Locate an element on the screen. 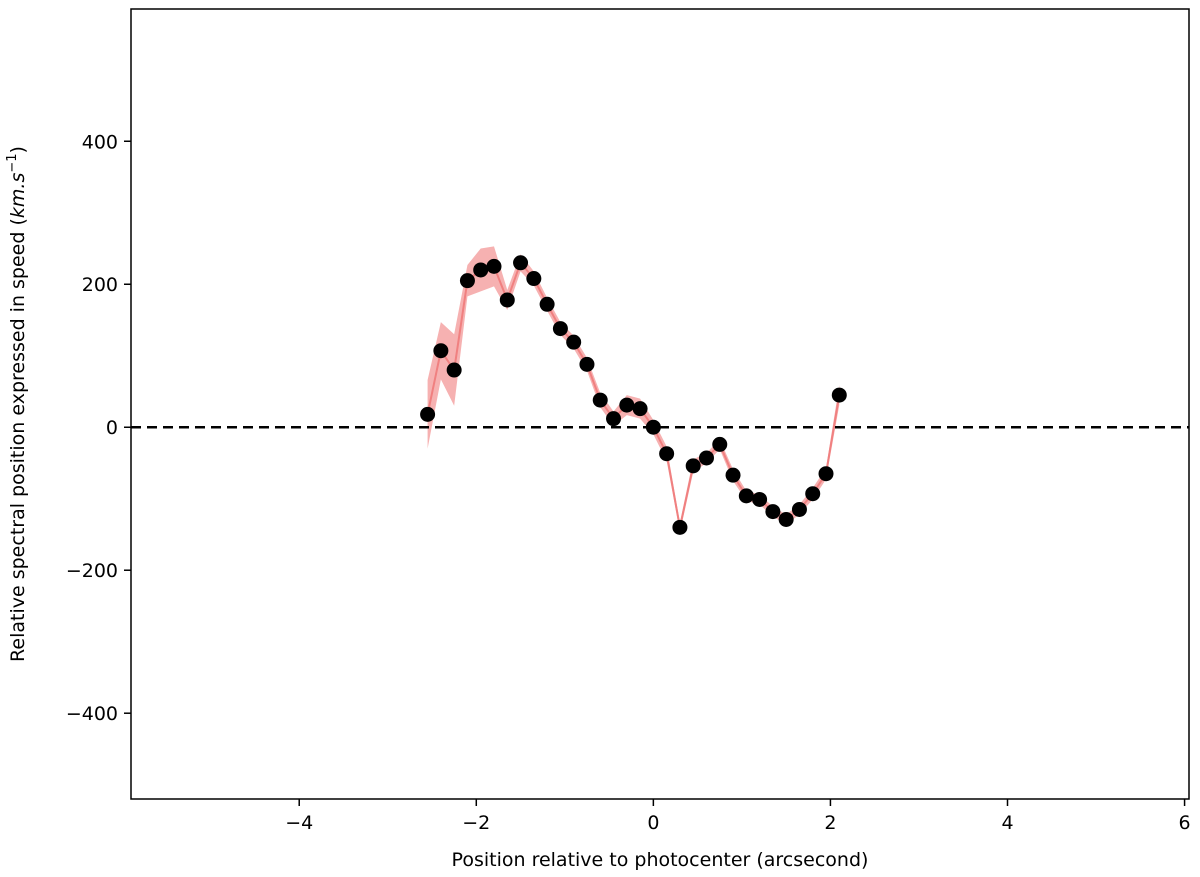 This screenshot has width=1200, height=877. y-axis-label-exponent: −1 is located at coordinates (12, 162).